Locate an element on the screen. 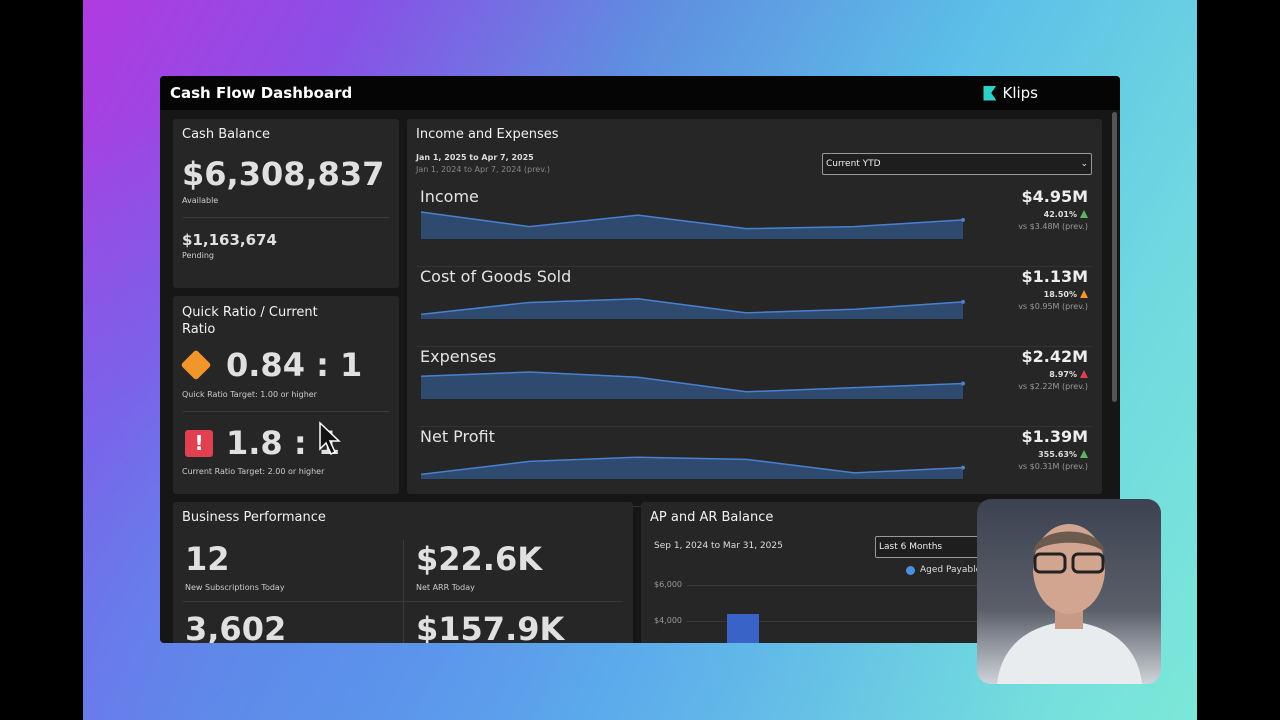 This screenshot has height=720, width=1280. webcam-overlay is located at coordinates (1069, 591).